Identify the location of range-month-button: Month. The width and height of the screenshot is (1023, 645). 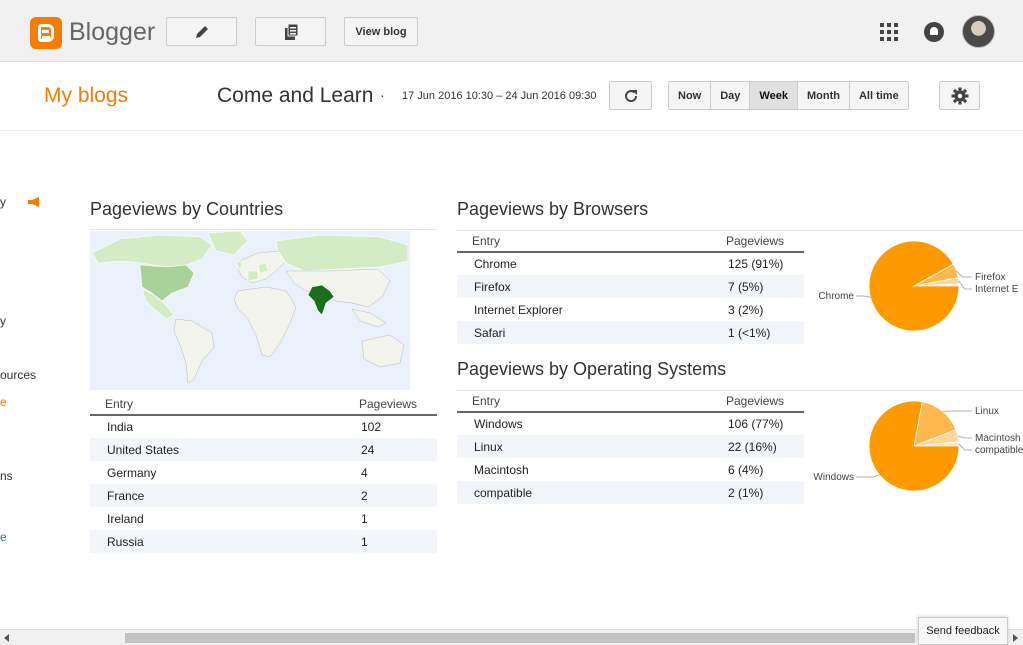
(823, 95).